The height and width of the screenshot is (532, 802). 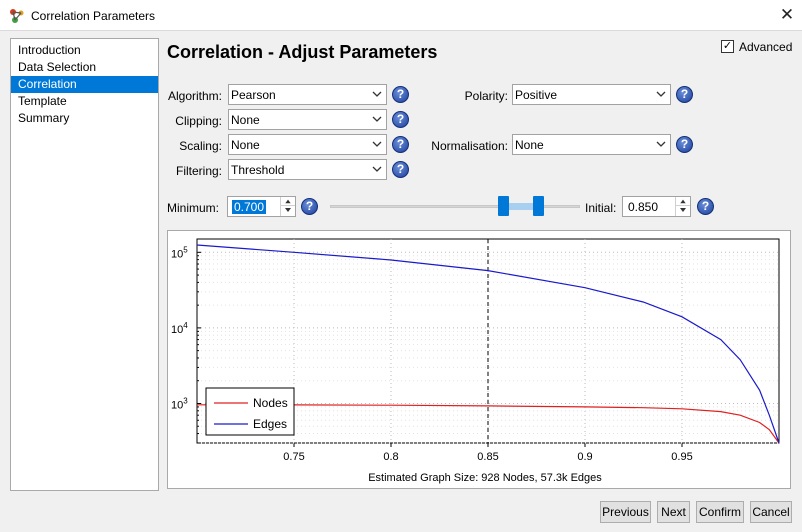 What do you see at coordinates (771, 512) in the screenshot?
I see `cancel-button: Cancel` at bounding box center [771, 512].